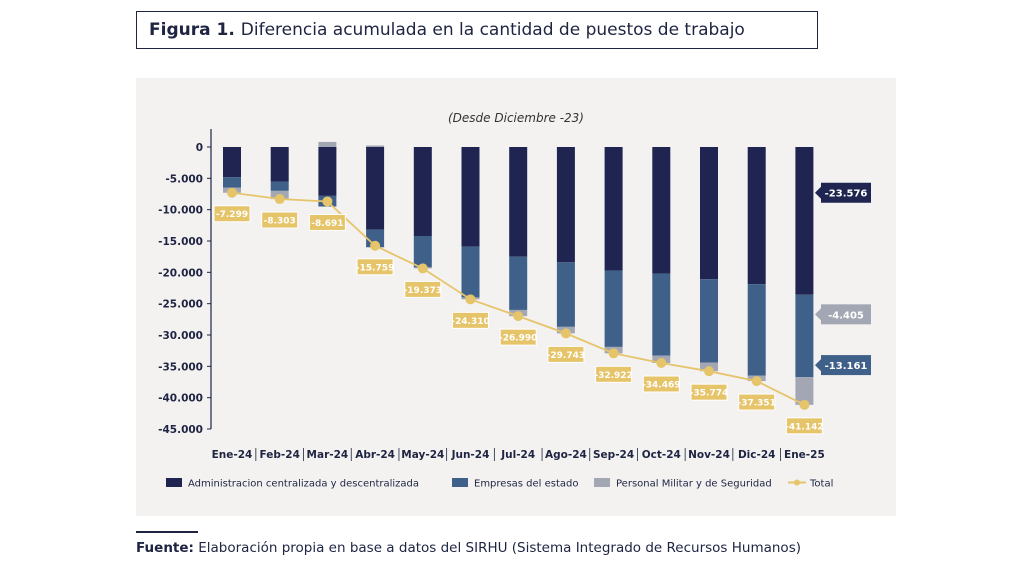 Image resolution: width=1024 pixels, height=576 pixels. I want to click on total-label-text: -34.469, so click(661, 386).